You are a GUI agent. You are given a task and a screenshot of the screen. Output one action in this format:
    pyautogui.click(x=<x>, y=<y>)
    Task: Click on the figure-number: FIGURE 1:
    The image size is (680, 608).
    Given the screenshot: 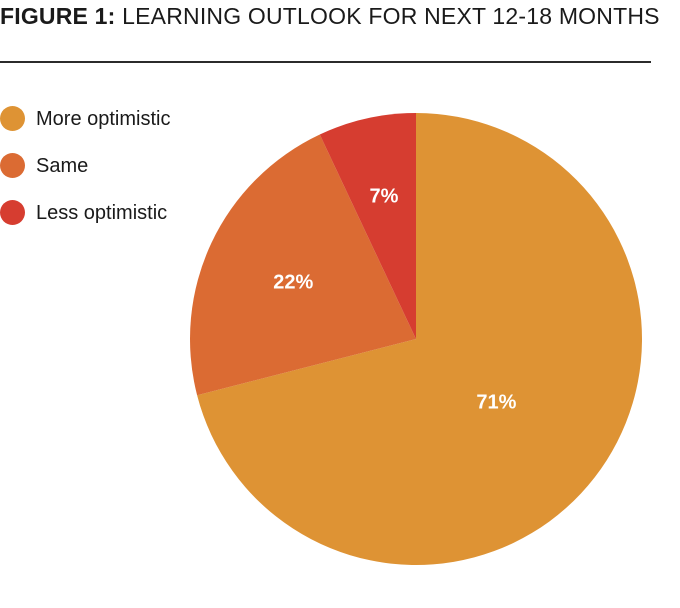 What is the action you would take?
    pyautogui.click(x=58, y=16)
    